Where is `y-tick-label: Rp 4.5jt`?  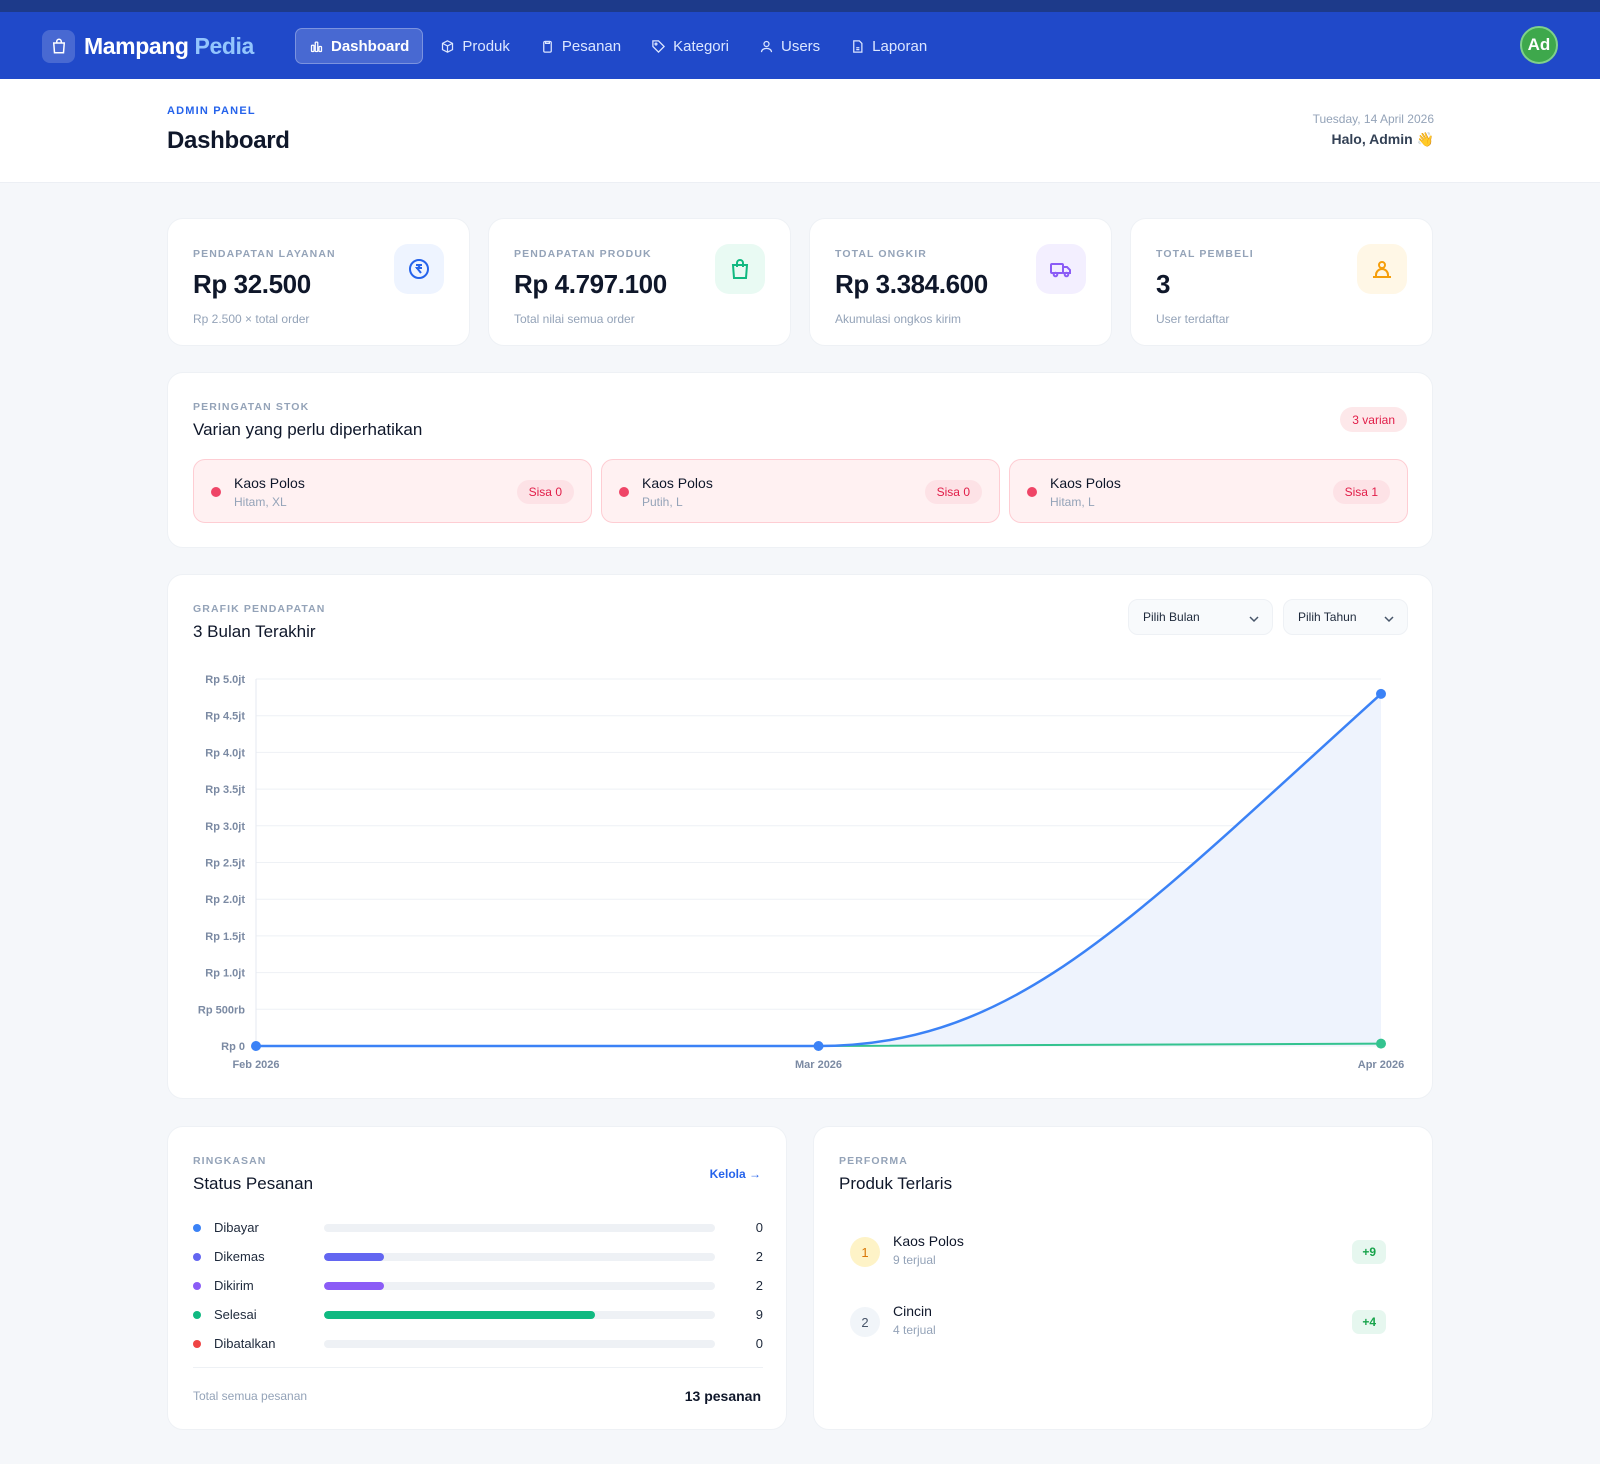
y-tick-label: Rp 4.5jt is located at coordinates (225, 717).